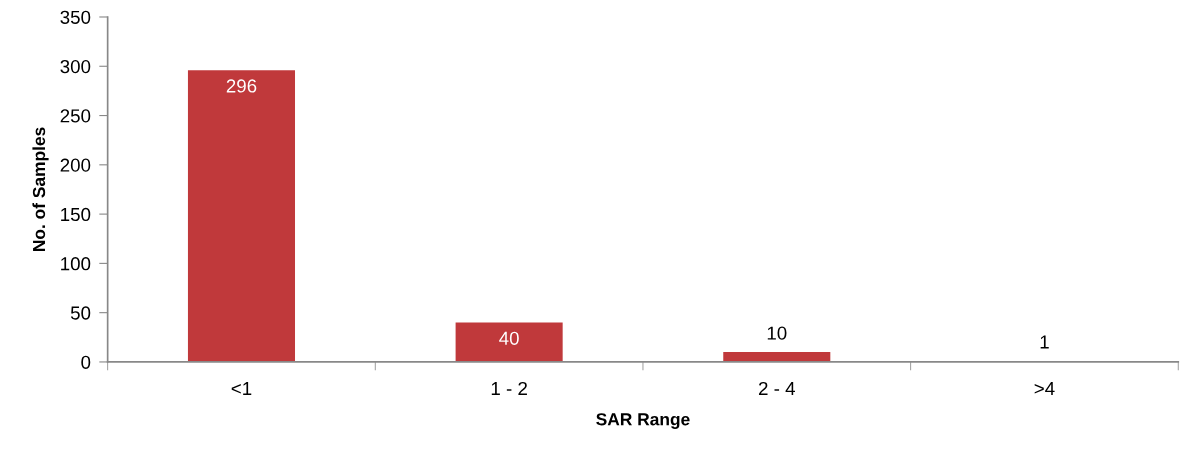 The width and height of the screenshot is (1183, 453). Describe the element at coordinates (80, 313) in the screenshot. I see `y-tick-label: 50` at that location.